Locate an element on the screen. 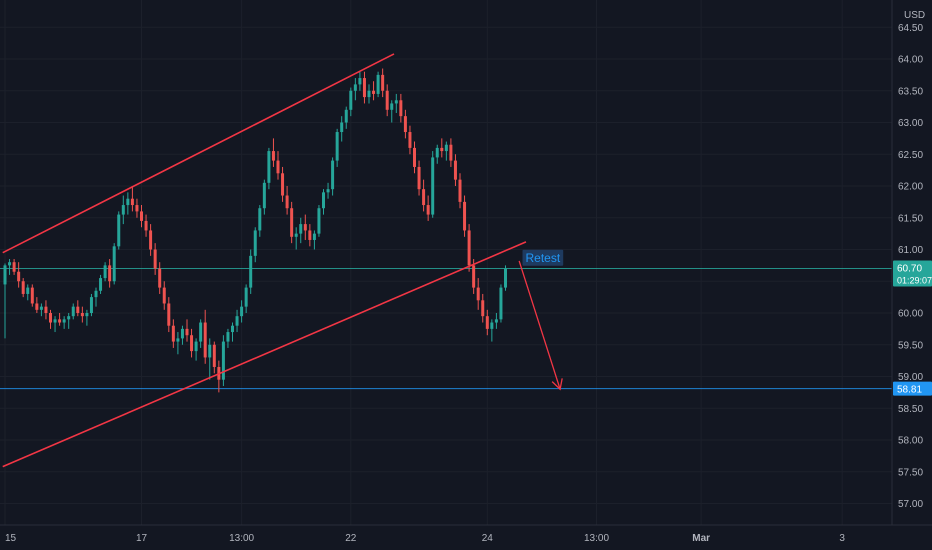  retest-annotation: Retest is located at coordinates (543, 257).